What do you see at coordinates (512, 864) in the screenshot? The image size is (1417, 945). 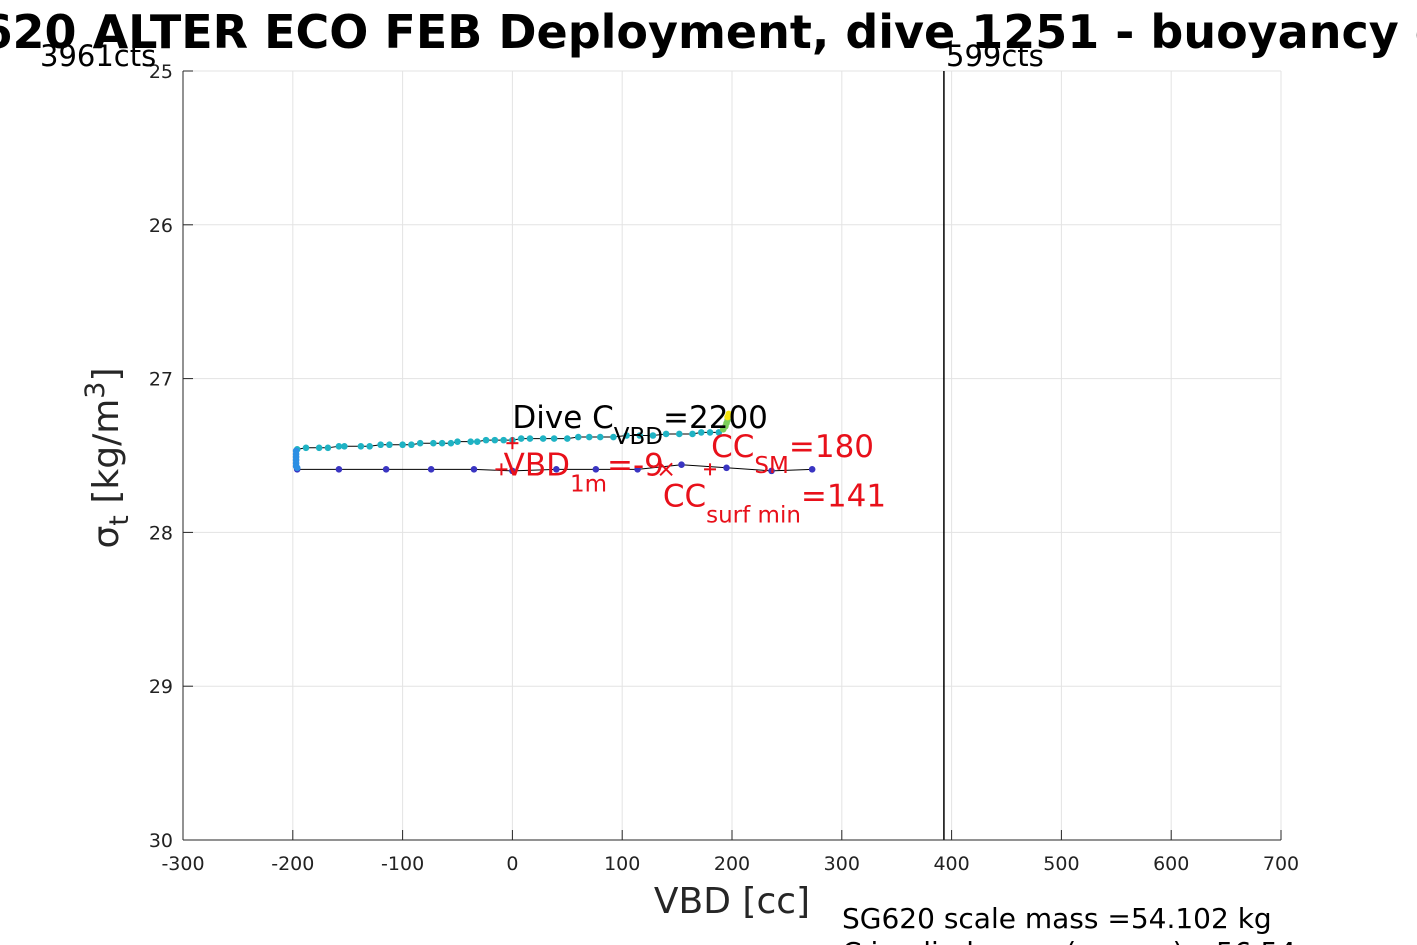 I see `x-tick-label: 0` at bounding box center [512, 864].